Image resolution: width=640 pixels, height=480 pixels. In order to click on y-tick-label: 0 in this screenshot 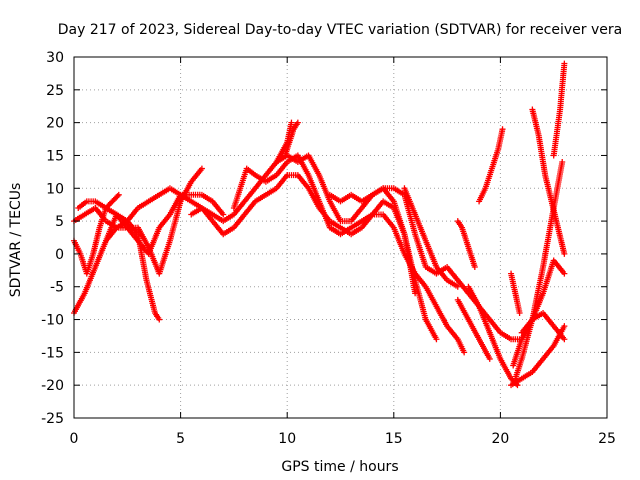, I will do `click(59, 255)`.